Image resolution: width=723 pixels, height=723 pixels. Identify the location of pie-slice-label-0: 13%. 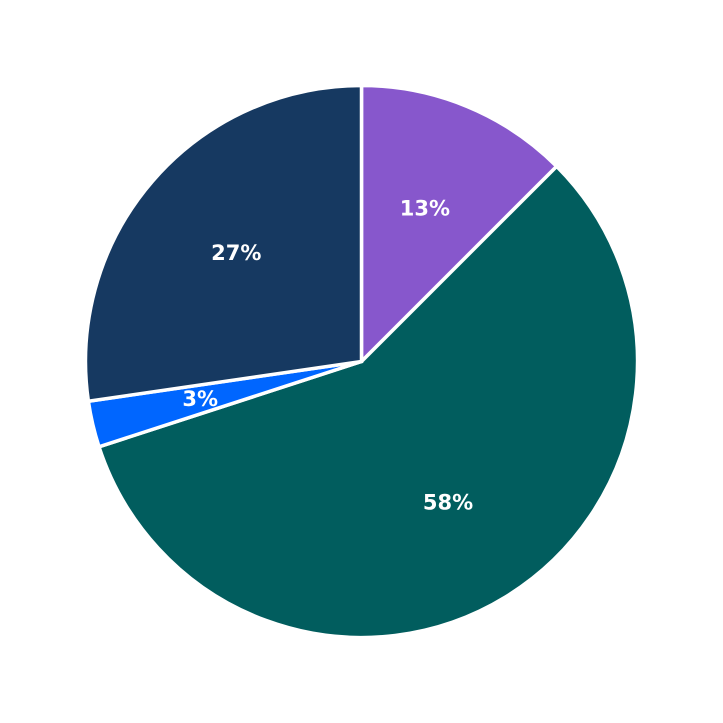
(425, 209).